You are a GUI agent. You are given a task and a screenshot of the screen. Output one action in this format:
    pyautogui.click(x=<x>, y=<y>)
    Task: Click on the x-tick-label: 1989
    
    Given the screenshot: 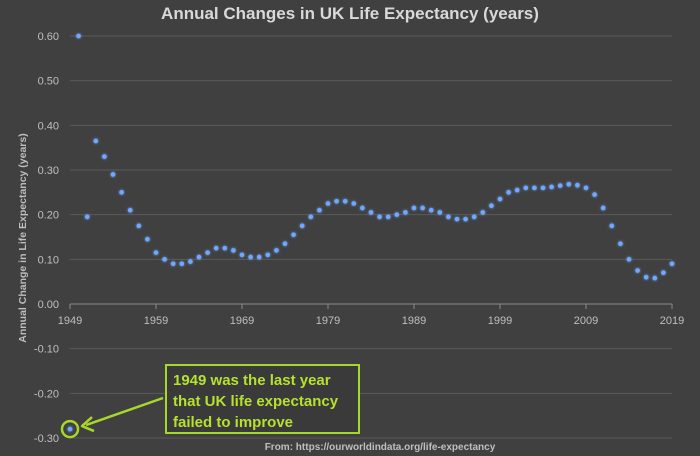 What is the action you would take?
    pyautogui.click(x=414, y=321)
    